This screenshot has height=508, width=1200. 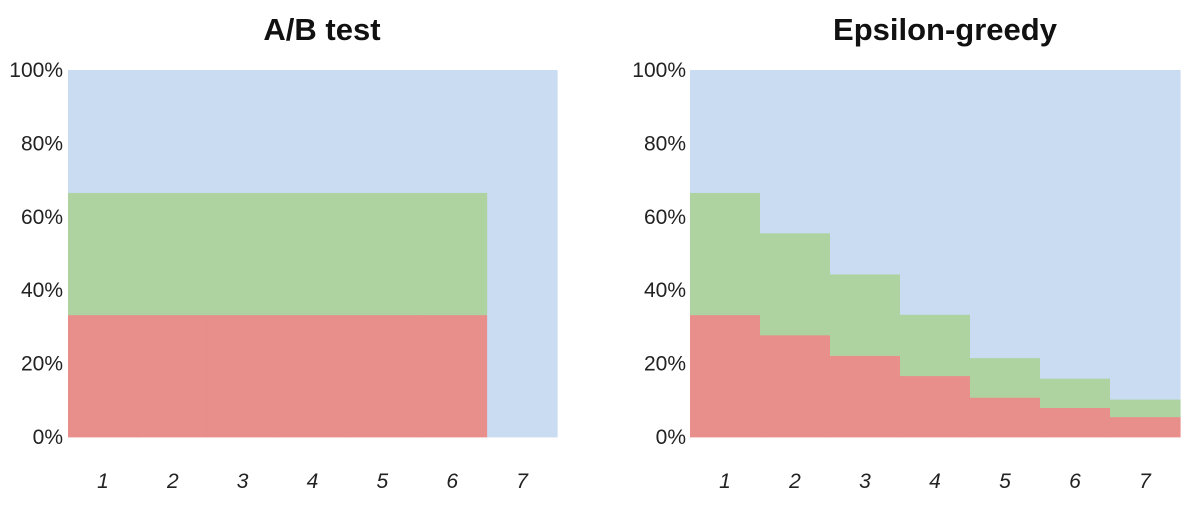 What do you see at coordinates (321, 29) in the screenshot?
I see `chart-title: A/B test` at bounding box center [321, 29].